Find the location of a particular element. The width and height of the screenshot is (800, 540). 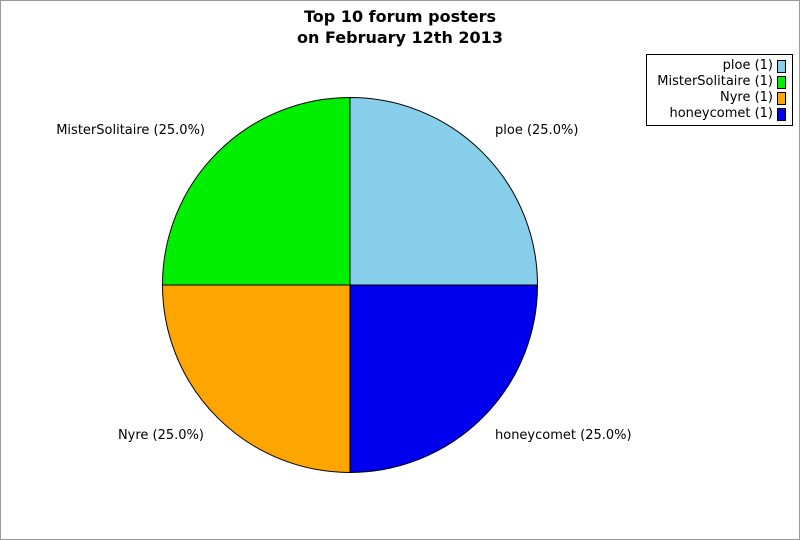

legend-swatch-nyre is located at coordinates (781, 98).